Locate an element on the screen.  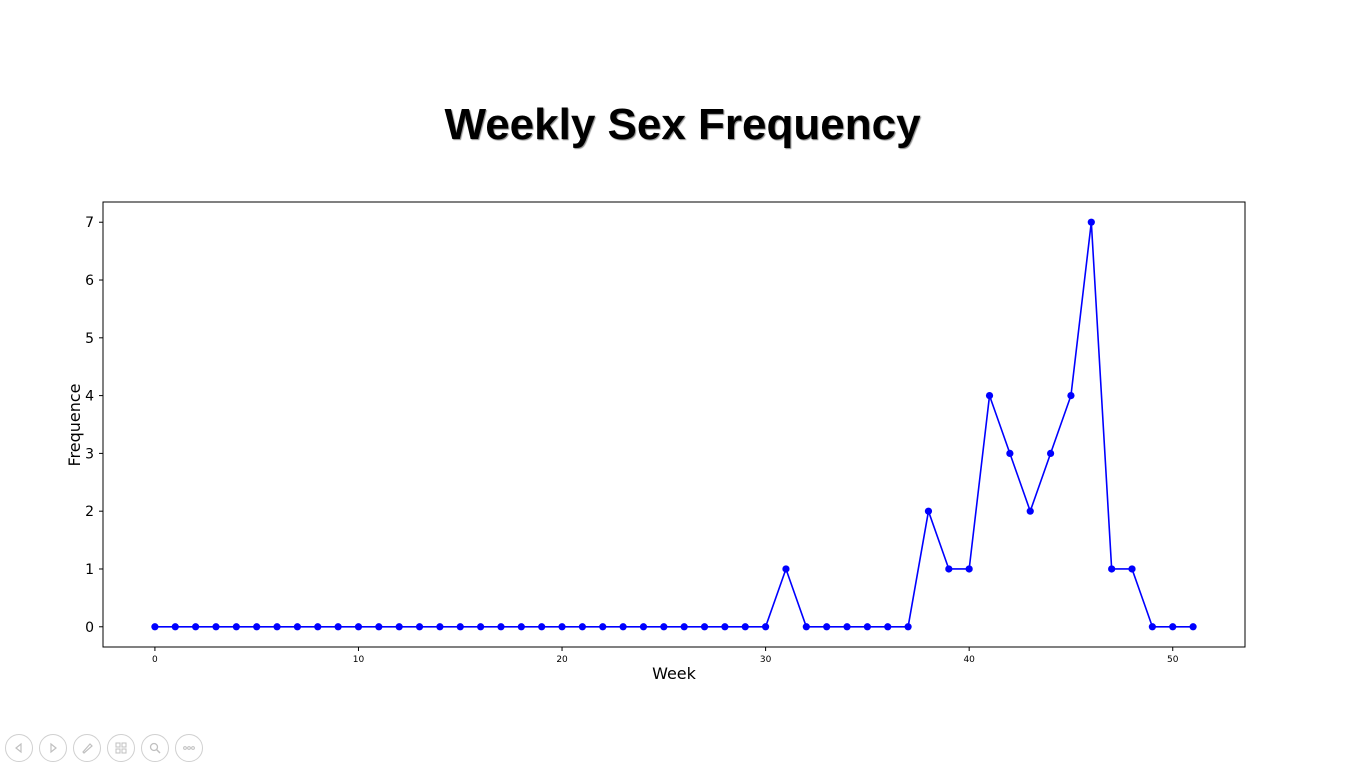
arrow-left-icon is located at coordinates (18, 748).